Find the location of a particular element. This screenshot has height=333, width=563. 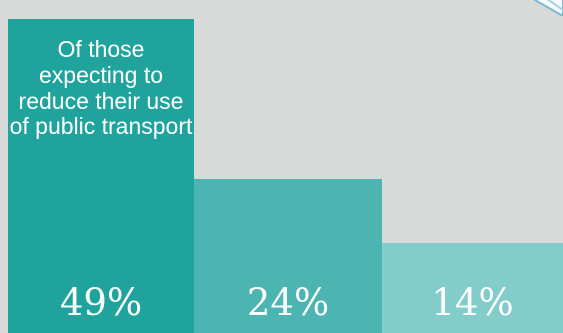

bar-value-label-2: 14% is located at coordinates (472, 302).